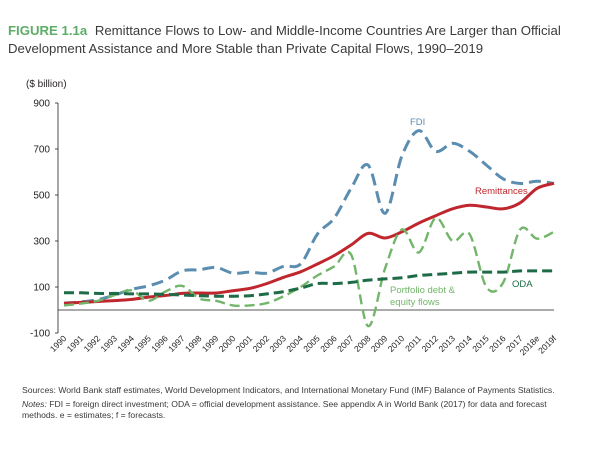  Describe the element at coordinates (547, 344) in the screenshot. I see `x-tick-label: 2019f` at that location.